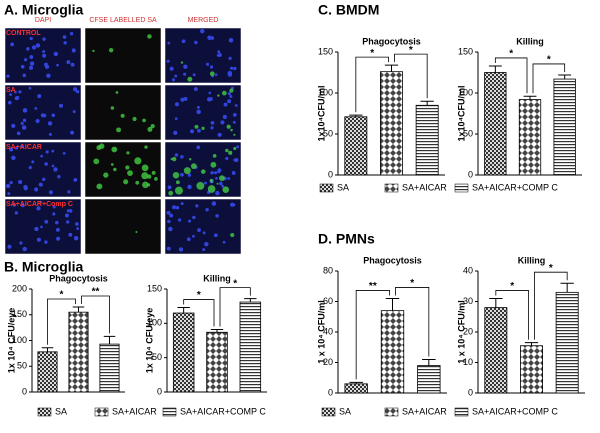  What do you see at coordinates (373, 286) in the screenshot?
I see `significance-label: **` at bounding box center [373, 286].